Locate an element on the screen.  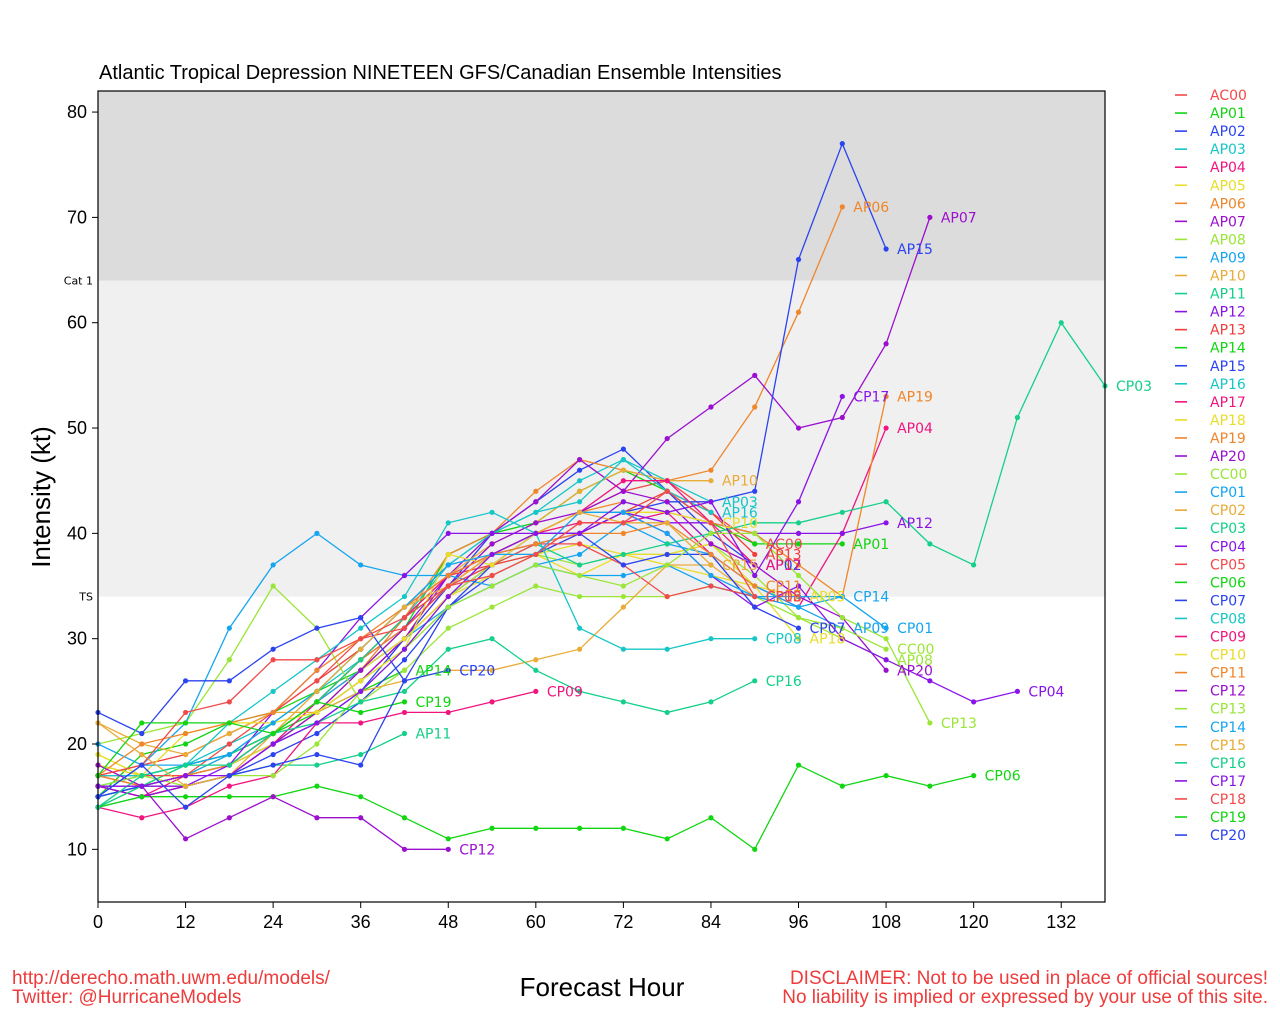
legend-item-cp11: CP11 is located at coordinates (1210, 674).